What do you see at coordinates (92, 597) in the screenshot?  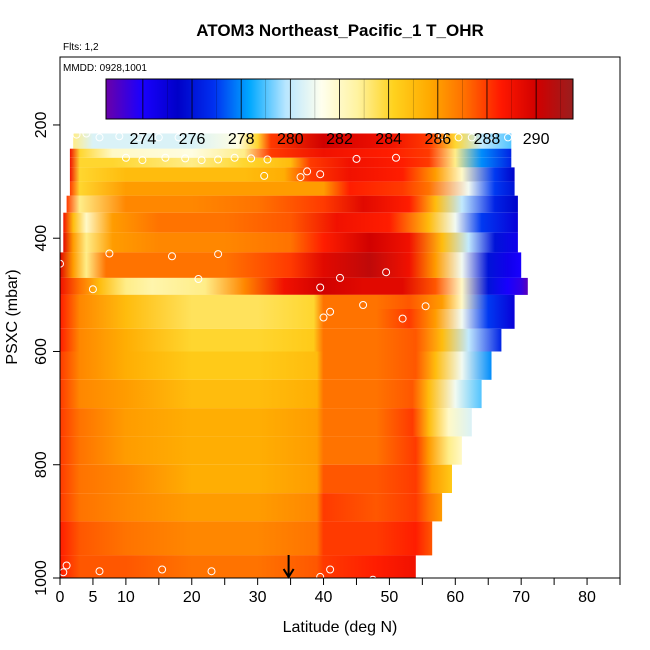 I see `x-tick-label: 5` at bounding box center [92, 597].